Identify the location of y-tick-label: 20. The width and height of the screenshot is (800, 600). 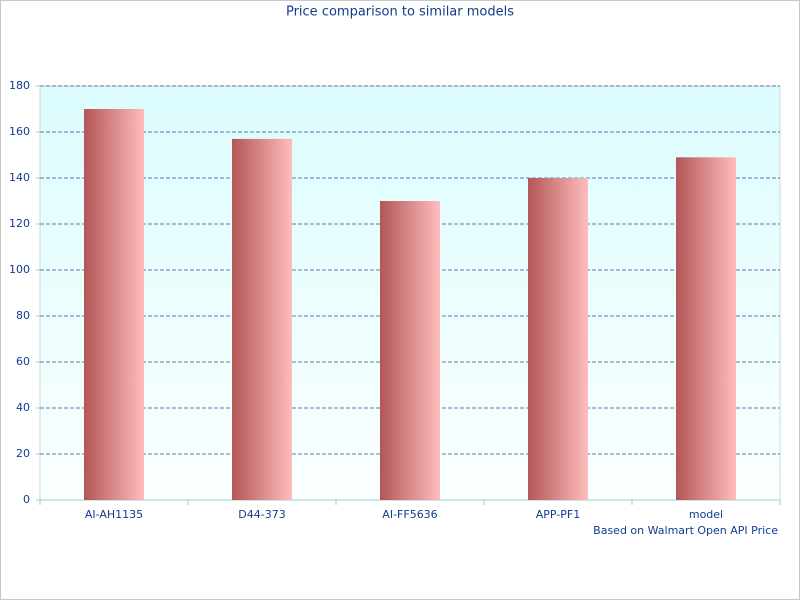
(23, 453).